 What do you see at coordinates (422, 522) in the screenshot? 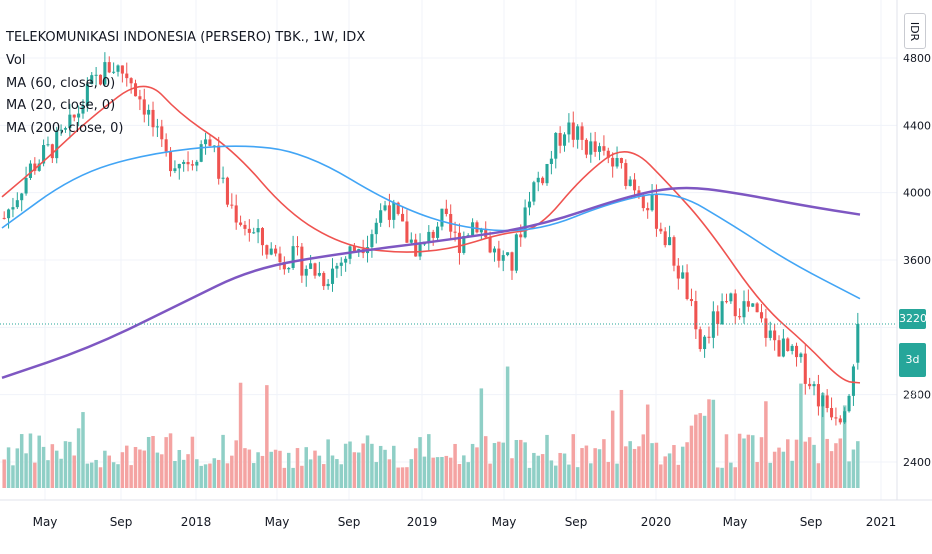
I see `time-tick-label: 2019` at bounding box center [422, 522].